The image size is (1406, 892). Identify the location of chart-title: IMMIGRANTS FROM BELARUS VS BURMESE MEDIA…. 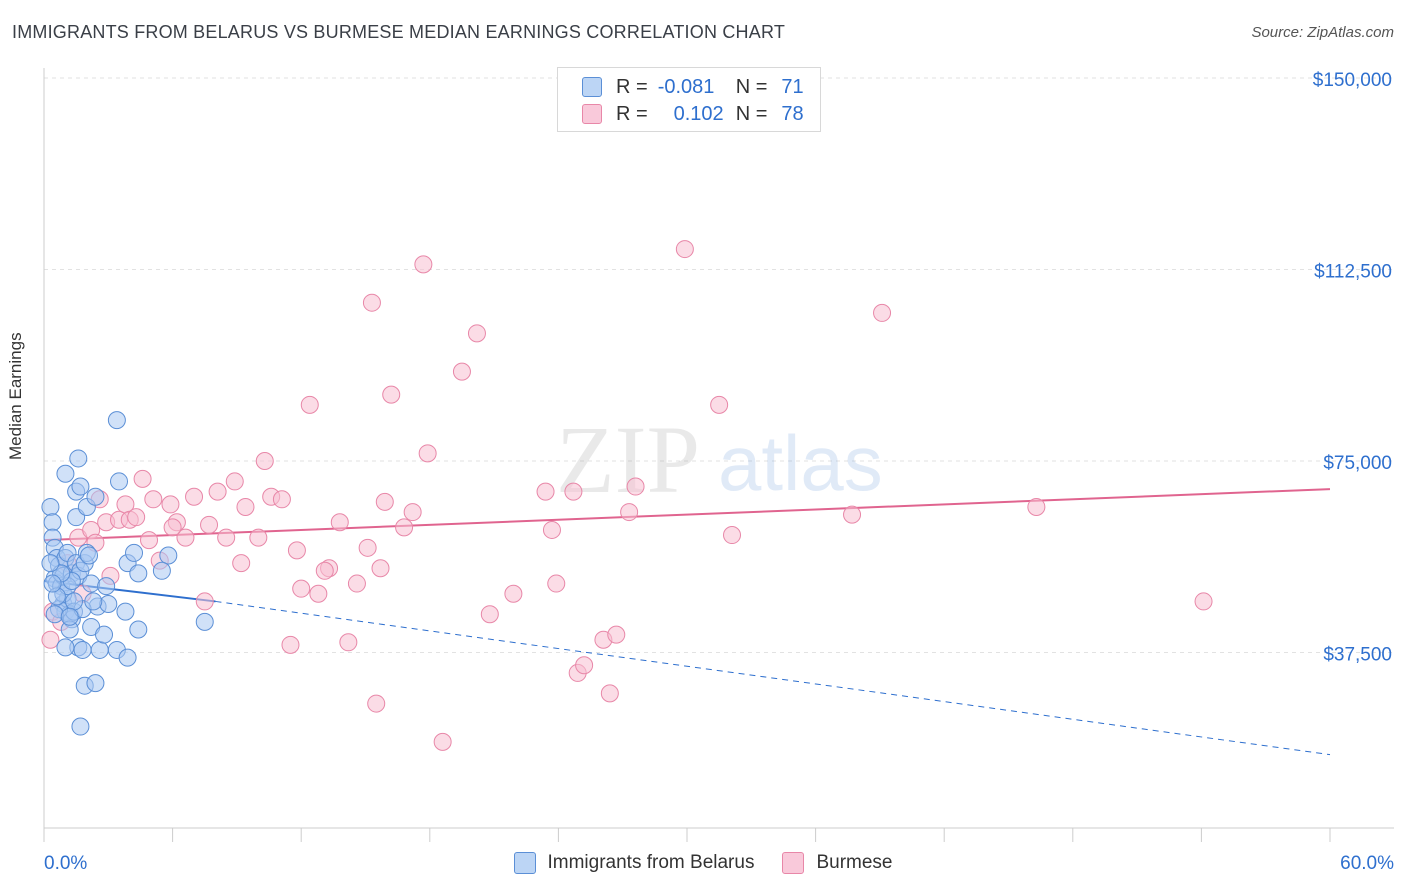
(399, 32).